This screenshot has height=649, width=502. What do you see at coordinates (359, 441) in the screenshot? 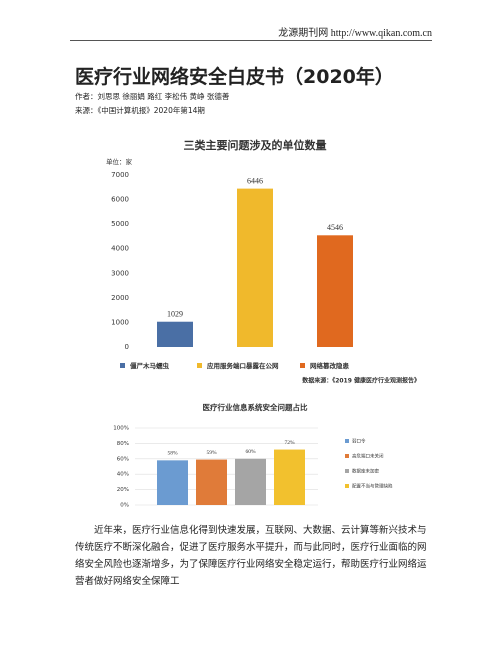
I see `legend-label: 弱口令` at bounding box center [359, 441].